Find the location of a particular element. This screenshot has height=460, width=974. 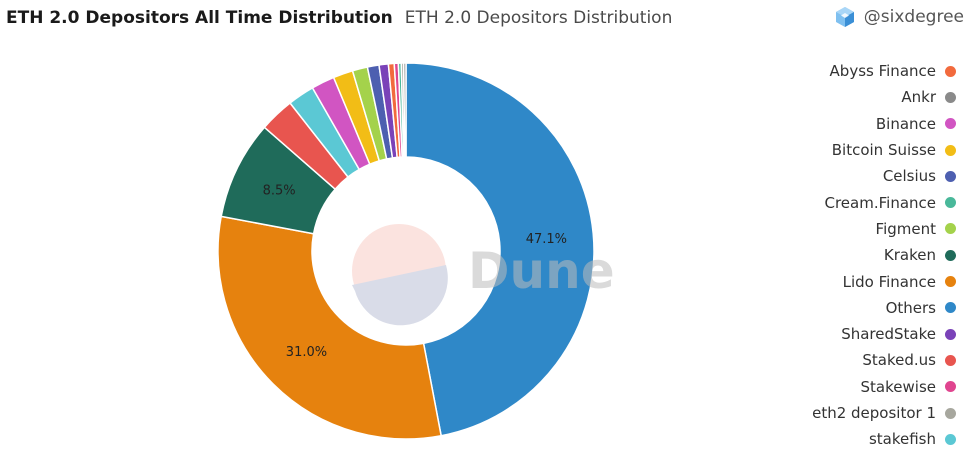

chart-subtitle: ETH 2.0 Depositors Distribution is located at coordinates (538, 18).